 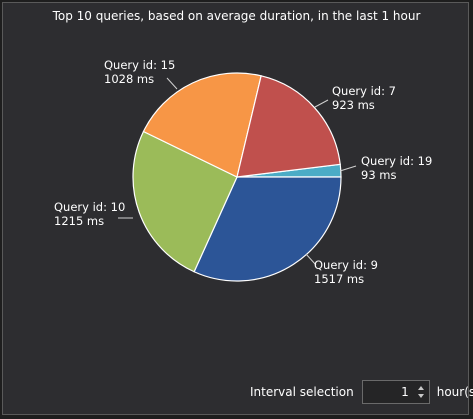 What do you see at coordinates (405, 392) in the screenshot?
I see `interval-value: 1` at bounding box center [405, 392].